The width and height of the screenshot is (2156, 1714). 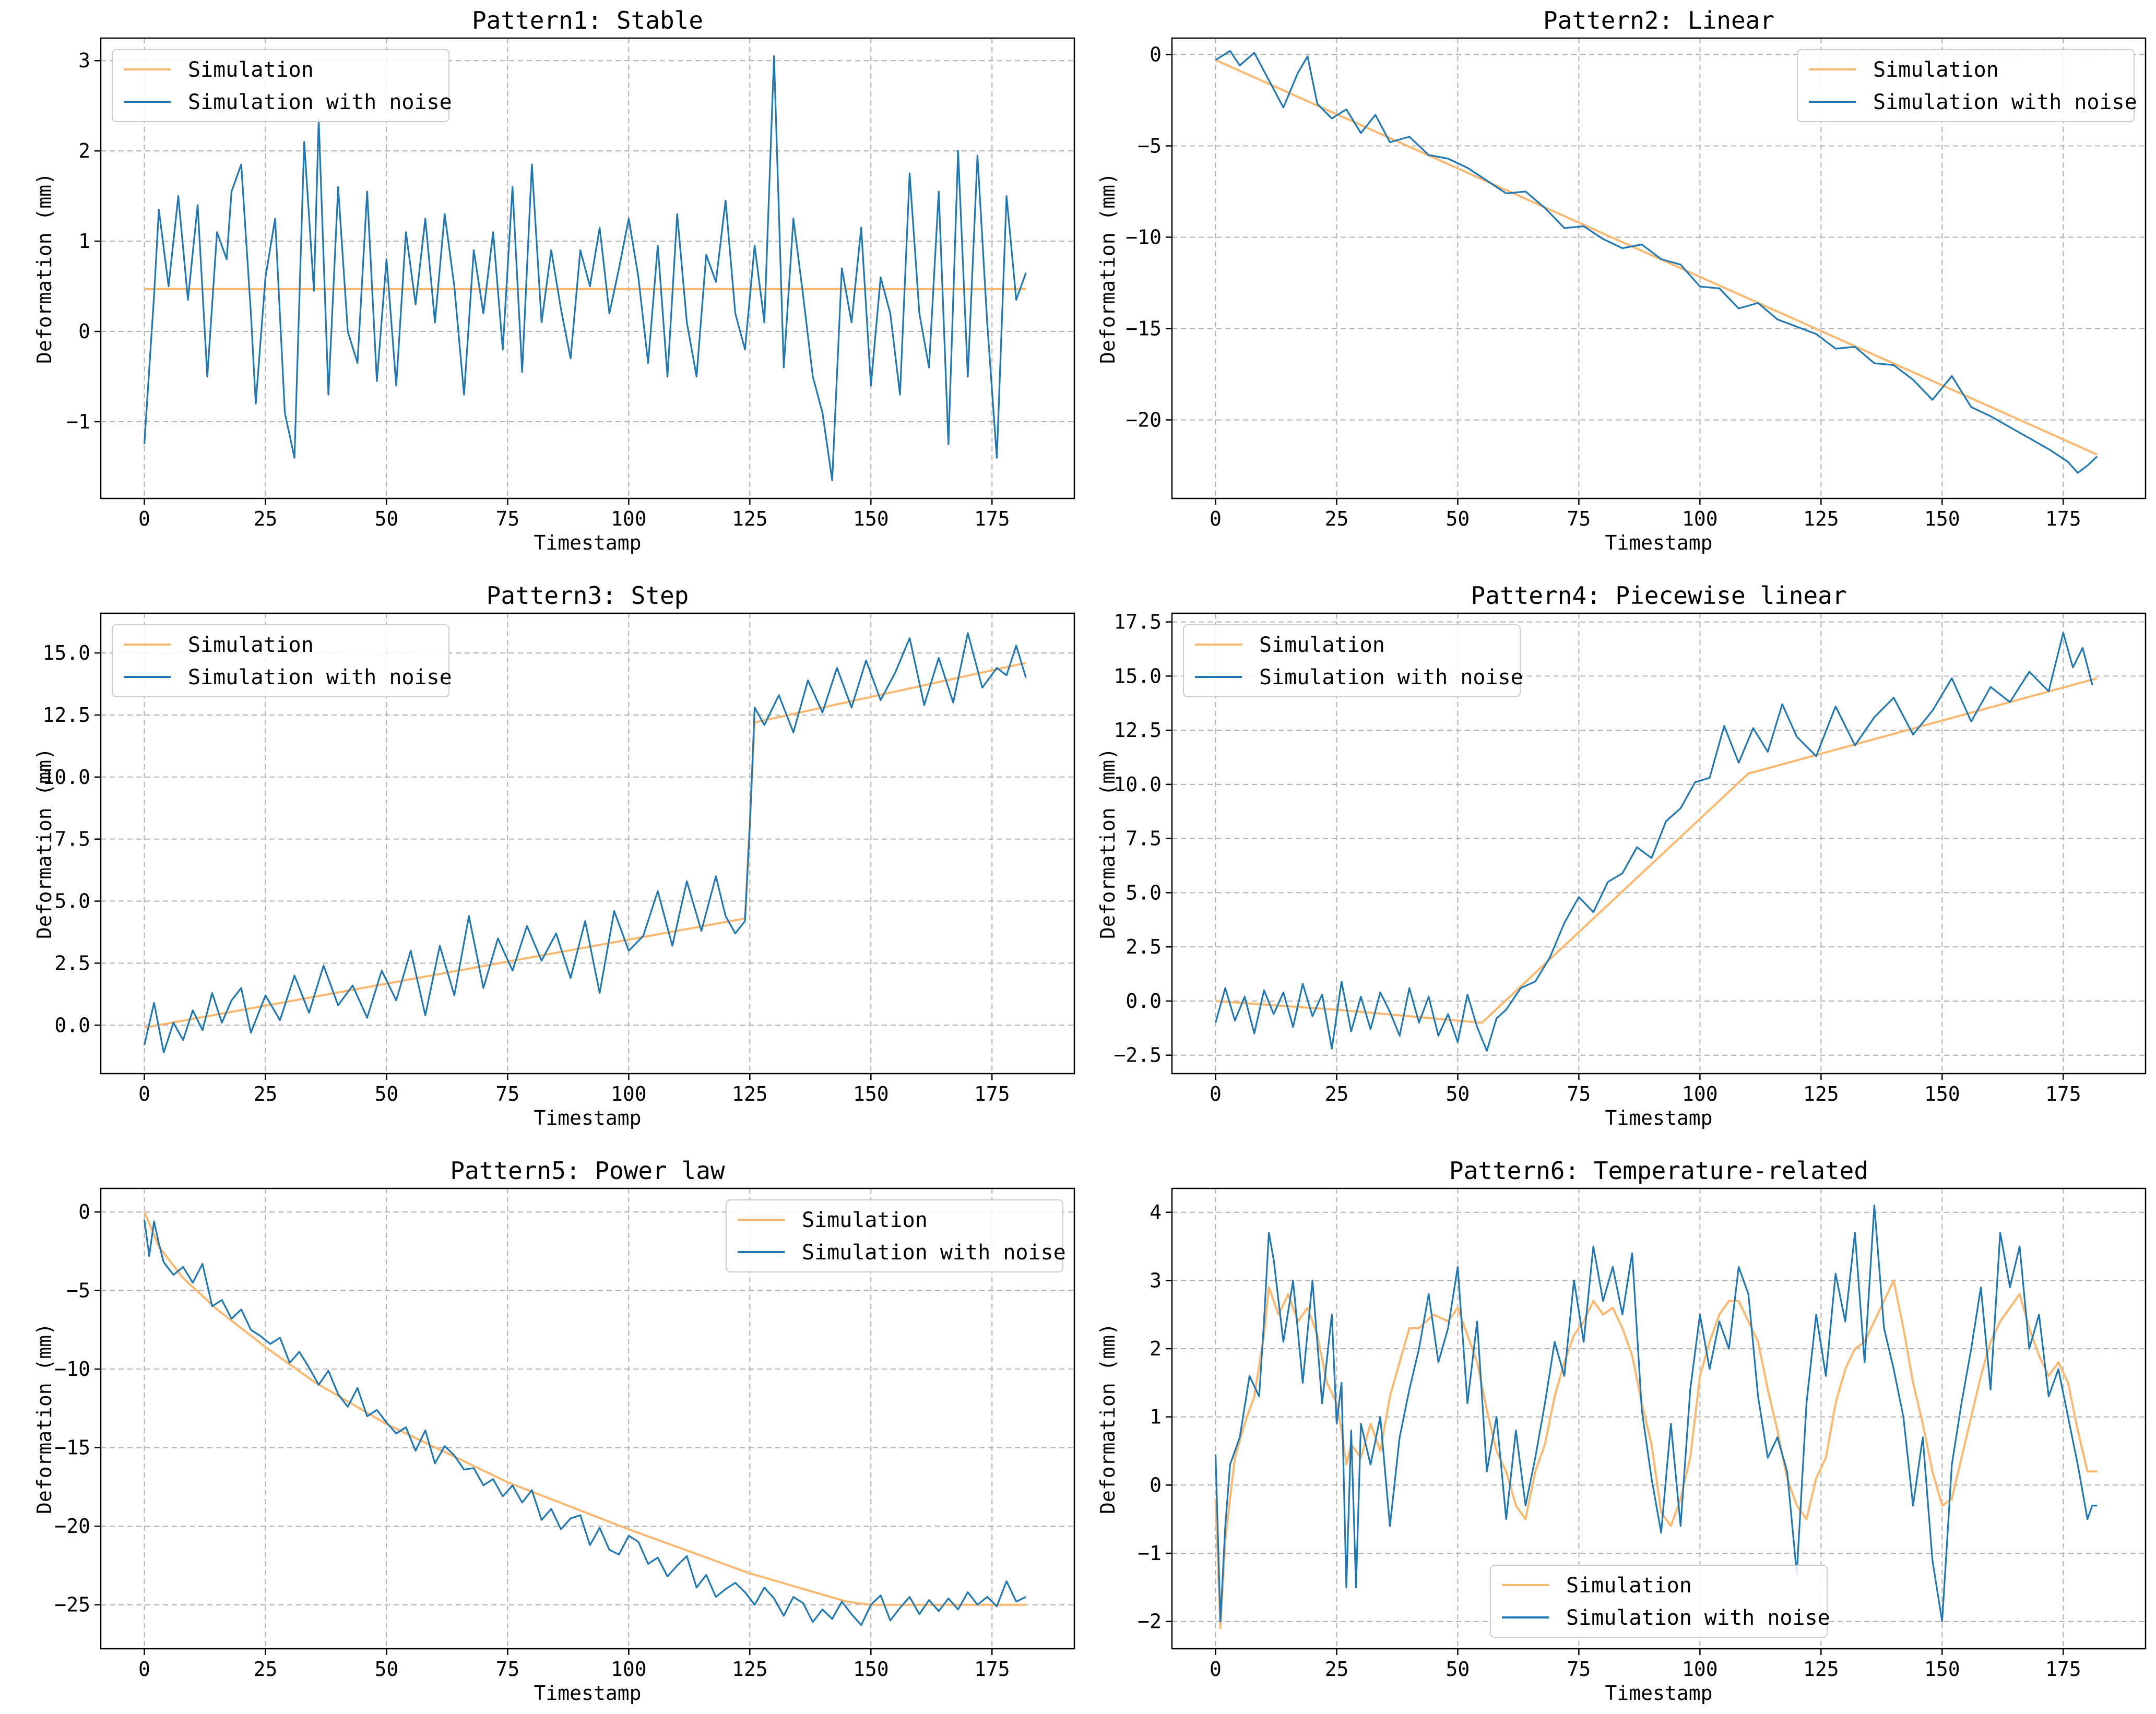 I want to click on y-tick-label: 10.0, so click(x=1137, y=784).